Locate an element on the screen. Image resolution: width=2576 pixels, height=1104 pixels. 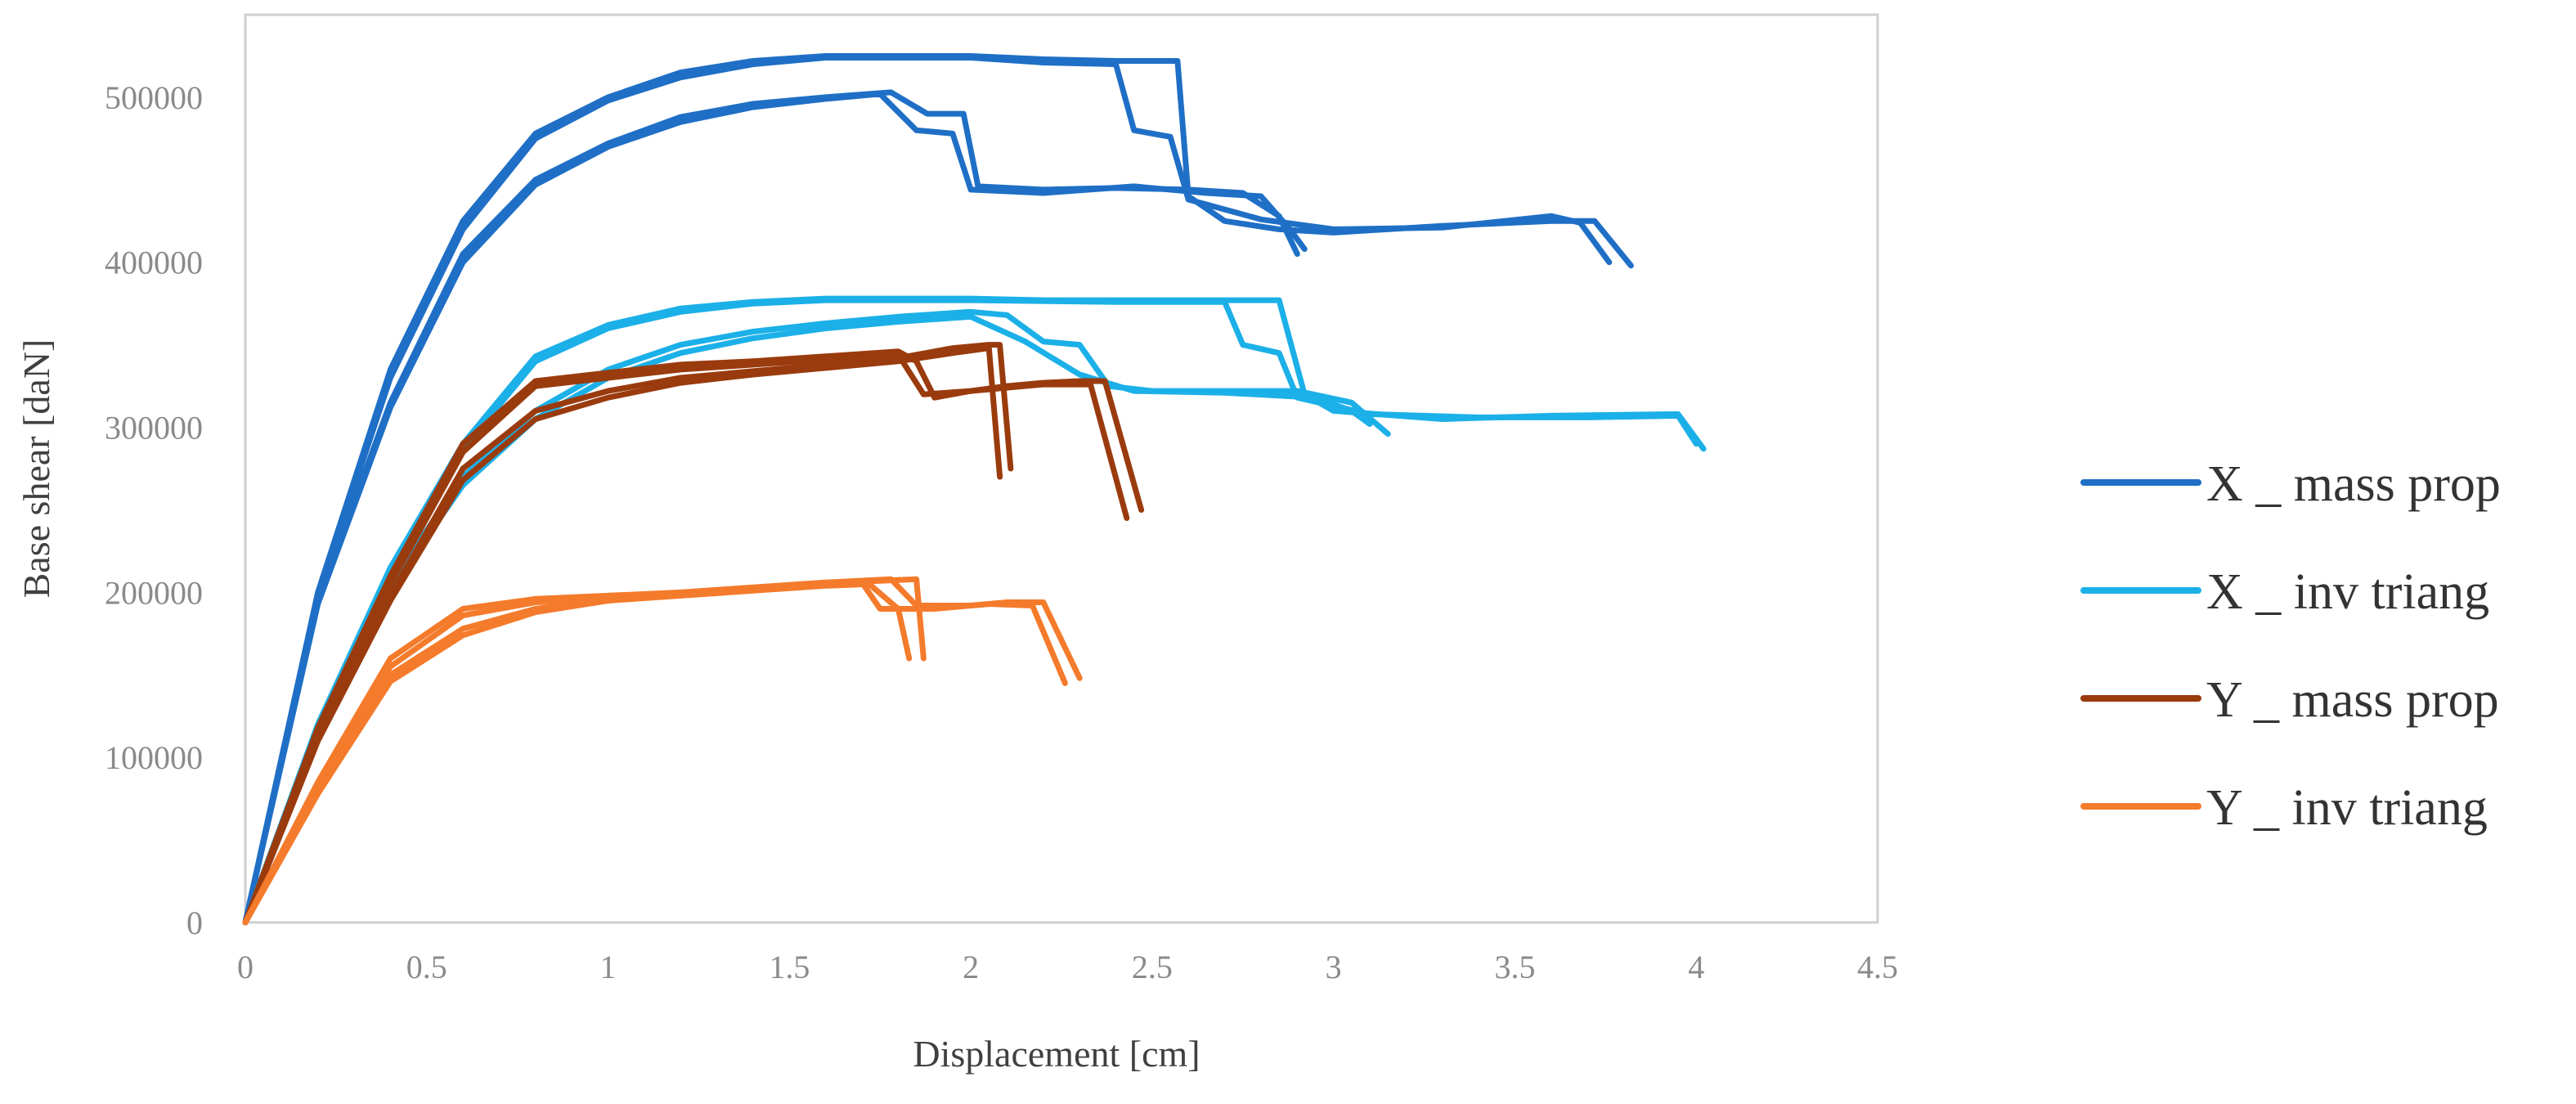
y-tick-label-5: 500000 is located at coordinates (154, 98).